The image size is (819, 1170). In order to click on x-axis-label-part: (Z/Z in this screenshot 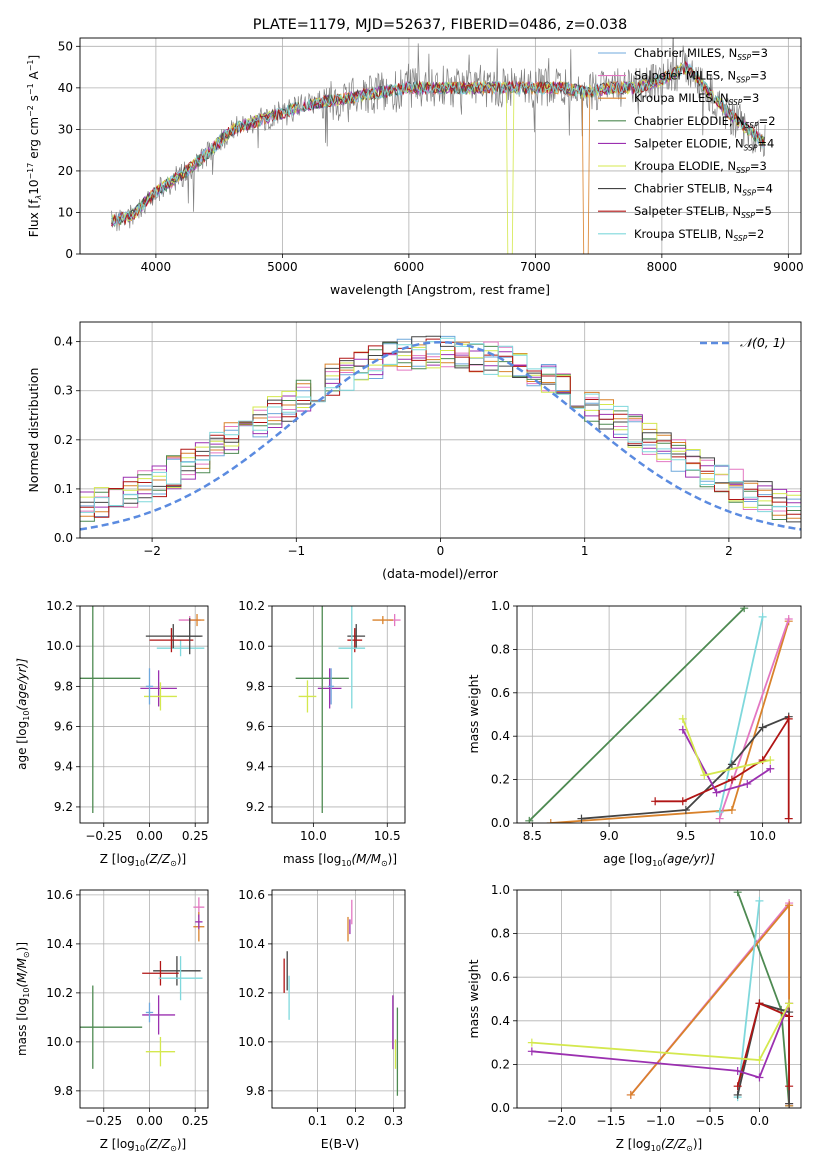, I will do `click(674, 1144)`.